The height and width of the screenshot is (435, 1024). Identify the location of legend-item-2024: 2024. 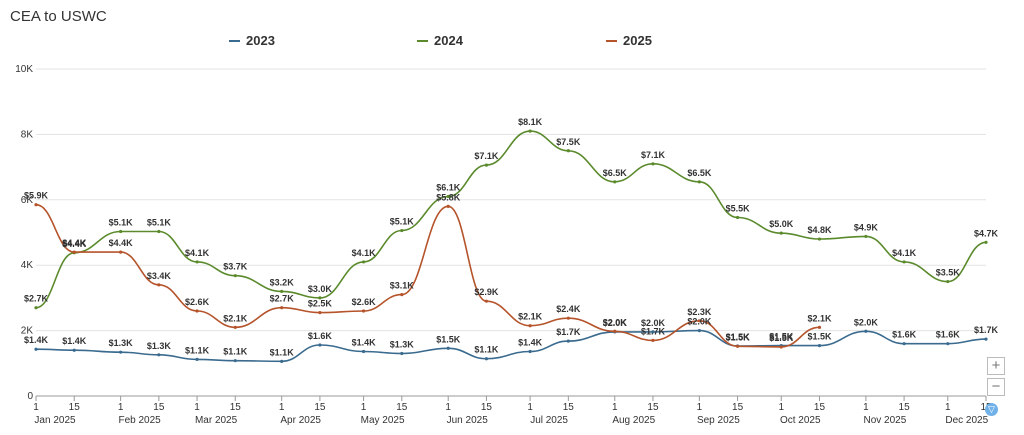
(440, 40).